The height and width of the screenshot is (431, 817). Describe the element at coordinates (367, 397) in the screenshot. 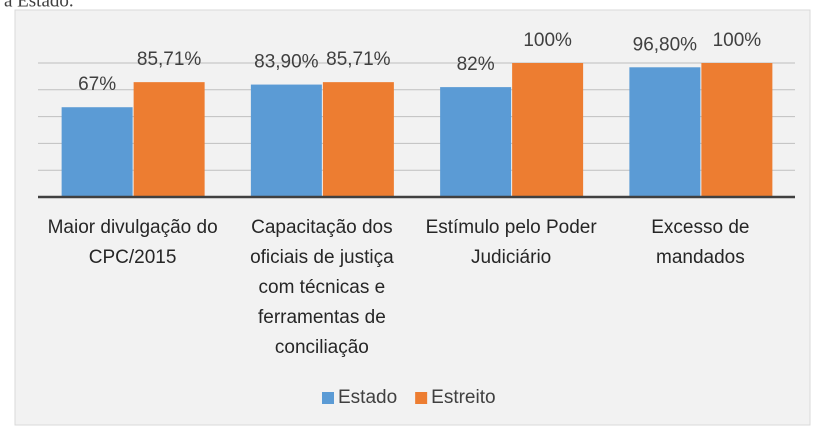

I see `legend-label: Estado` at that location.